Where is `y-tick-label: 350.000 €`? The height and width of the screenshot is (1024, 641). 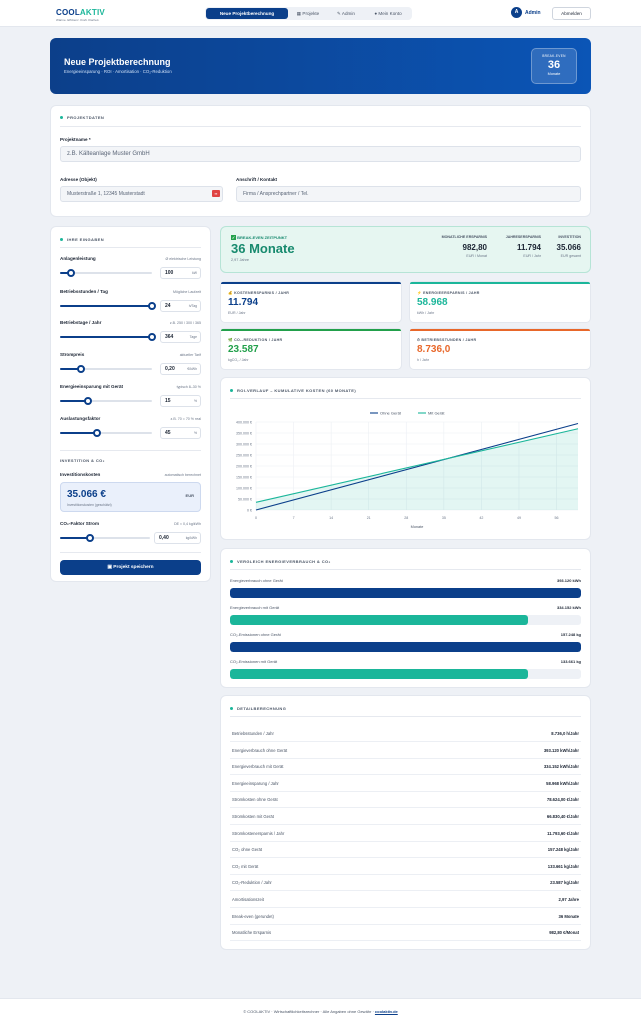
y-tick-label: 350.000 € is located at coordinates (244, 434).